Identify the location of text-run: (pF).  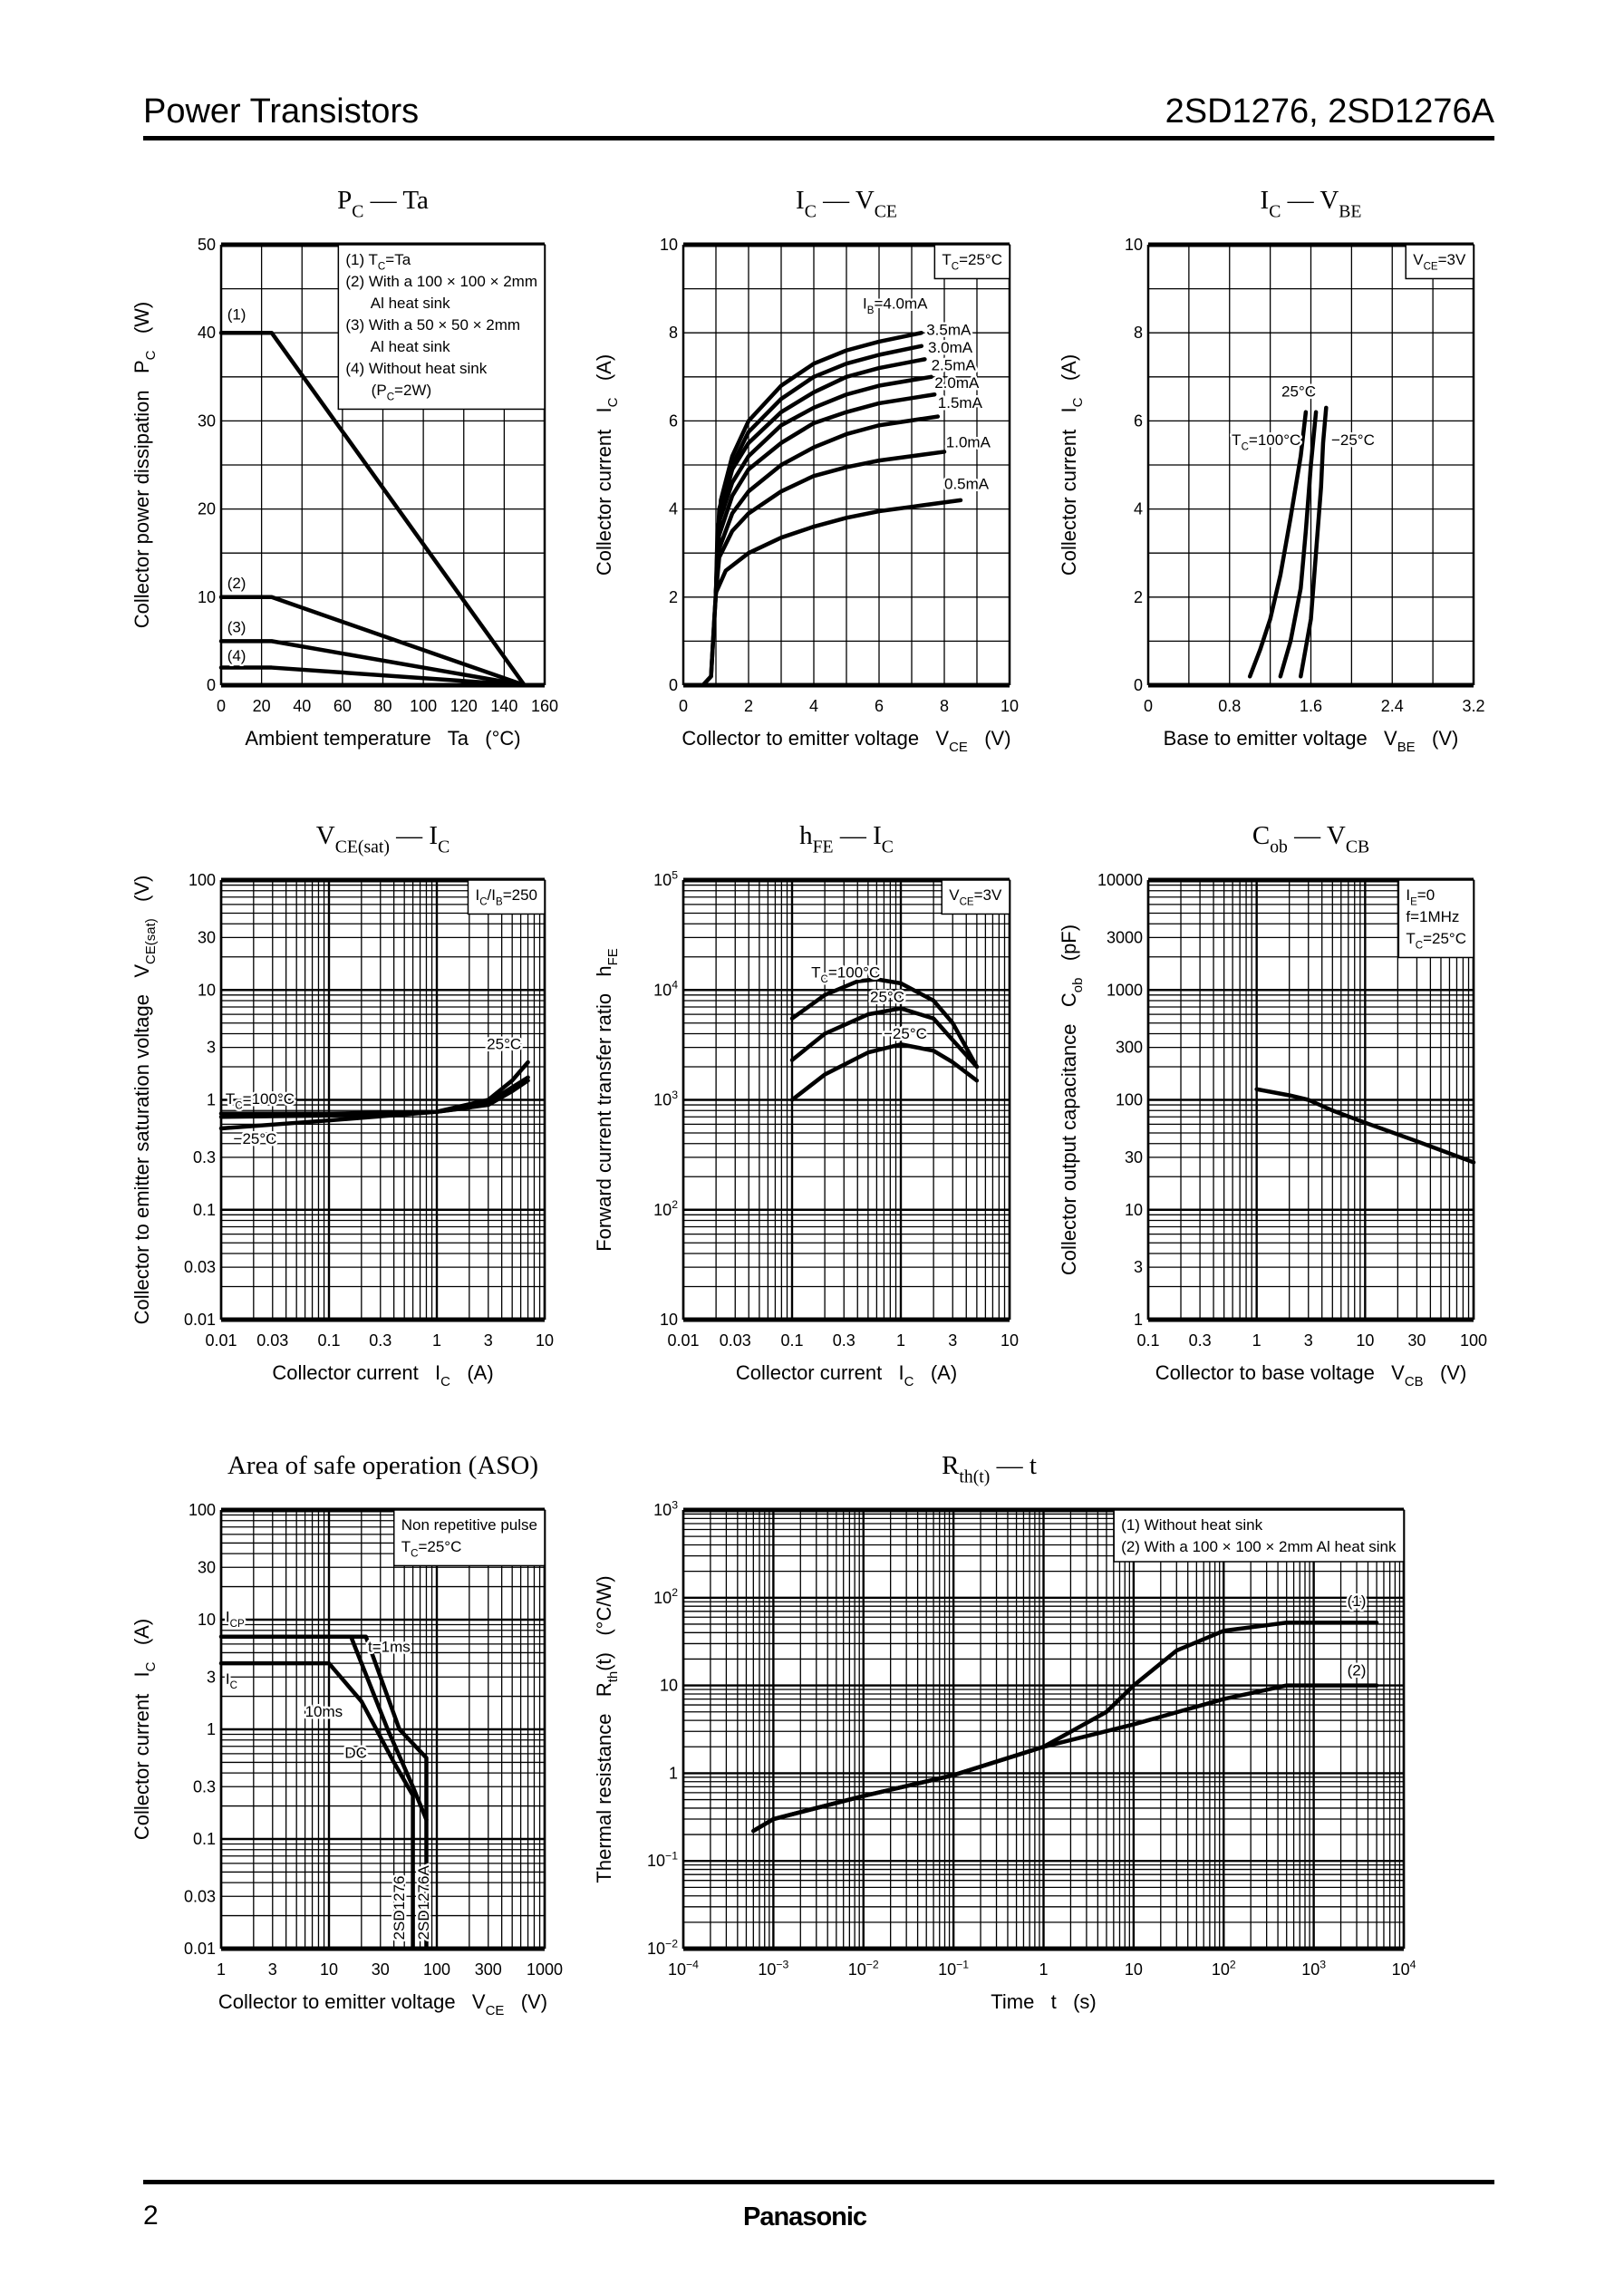
(1069, 951).